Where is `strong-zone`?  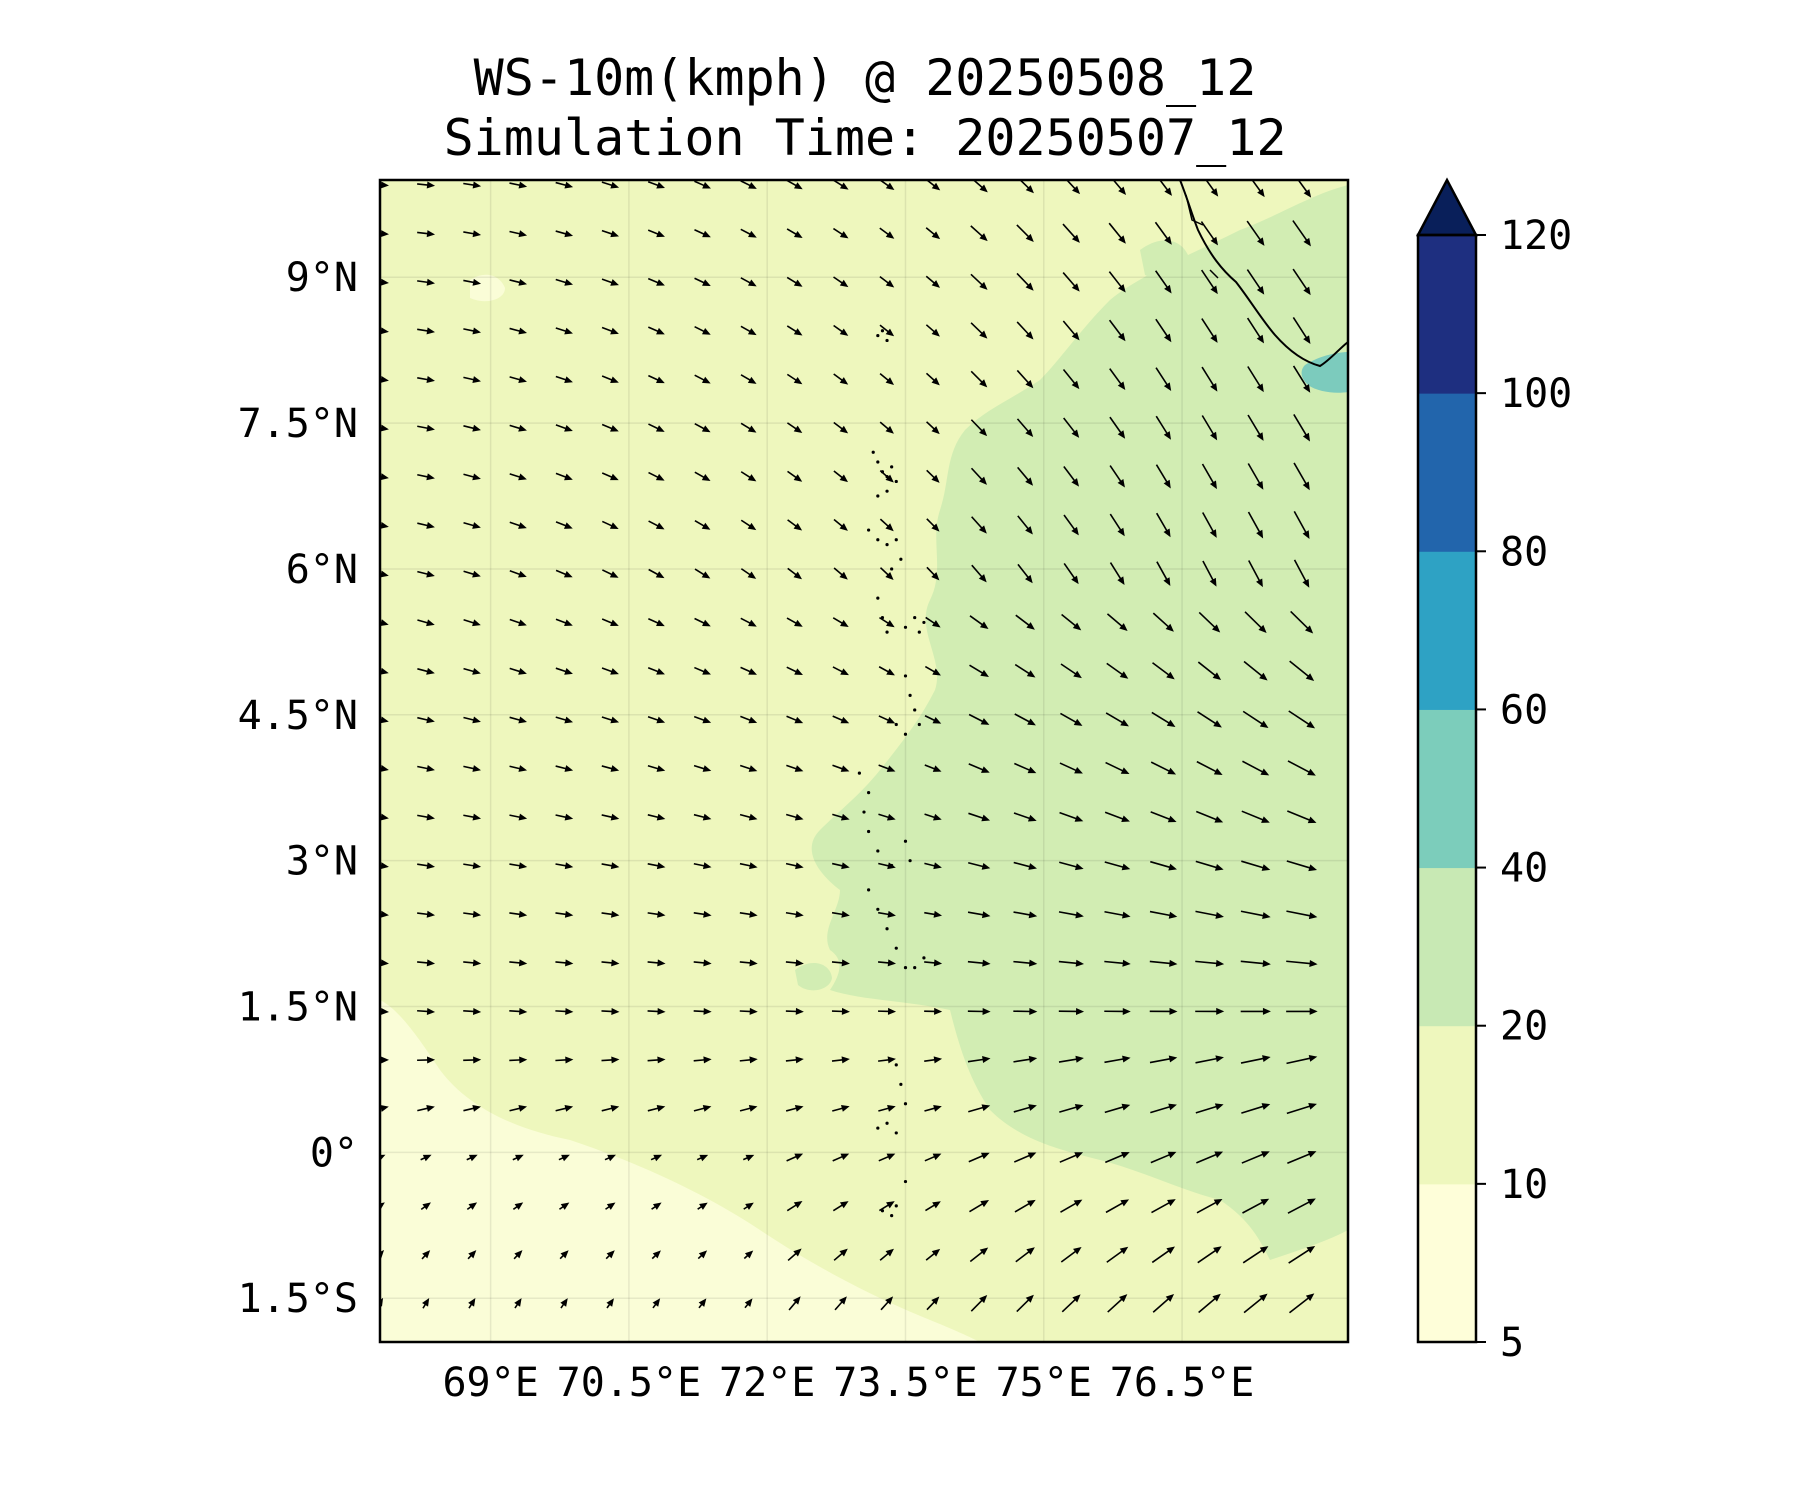
strong-zone is located at coordinates (1324, 372).